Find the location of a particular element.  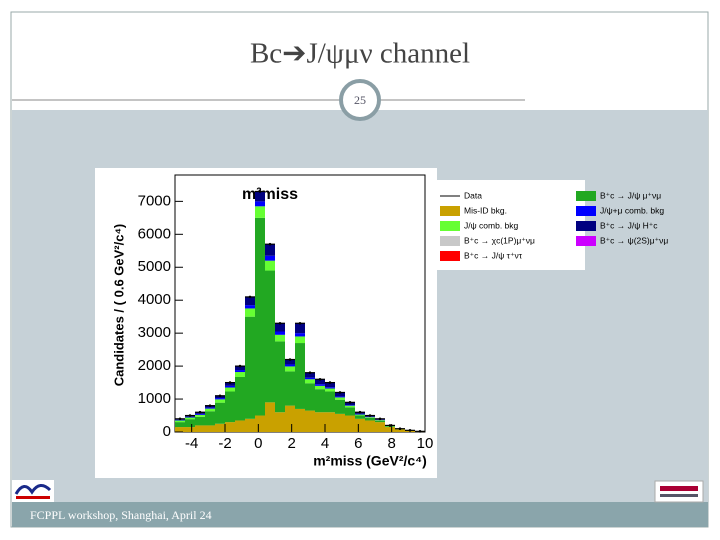

x-axis-label: m²miss (GeV²/c⁴) is located at coordinates (370, 461).